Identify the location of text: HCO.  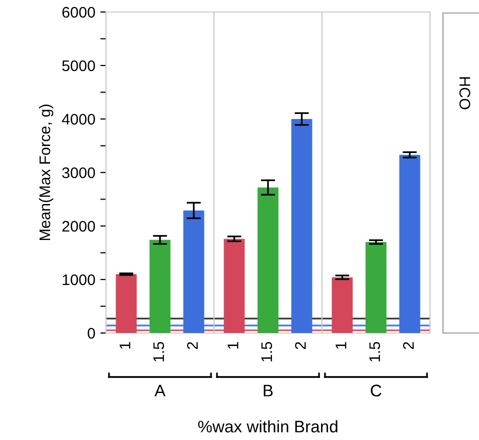
(464, 93).